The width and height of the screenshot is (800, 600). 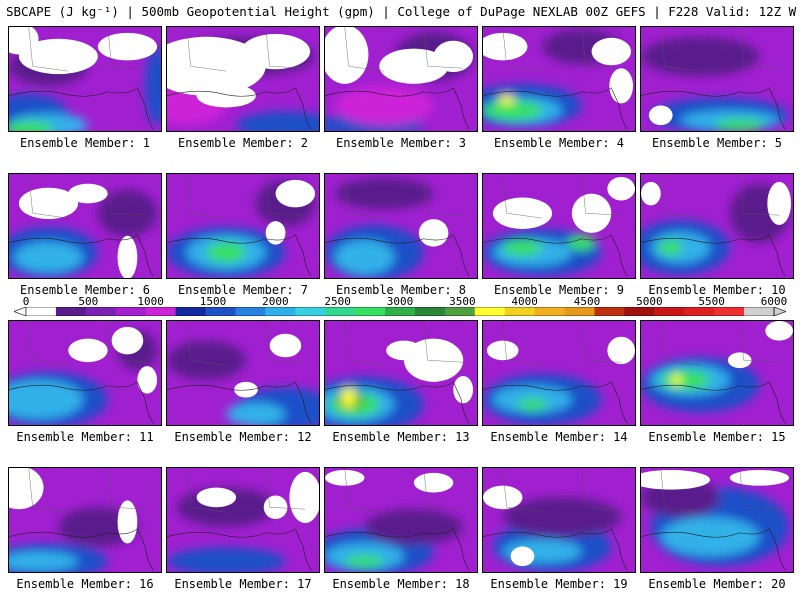 I want to click on colorbar-max-arrow, so click(x=779, y=311).